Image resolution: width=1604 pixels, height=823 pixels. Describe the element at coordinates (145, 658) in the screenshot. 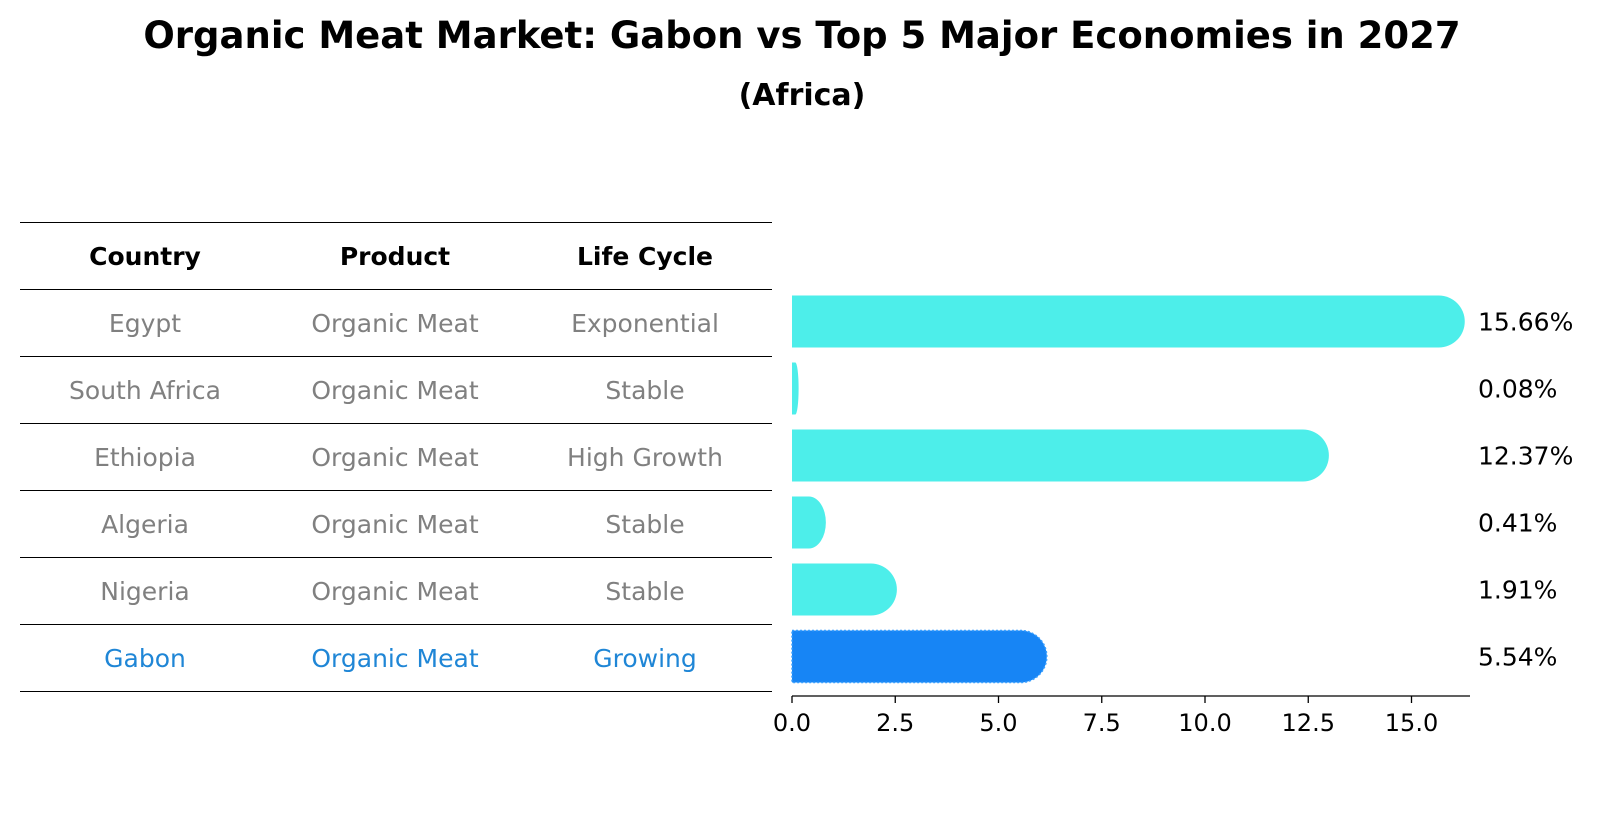

I see `cell-country: Gabon` at that location.